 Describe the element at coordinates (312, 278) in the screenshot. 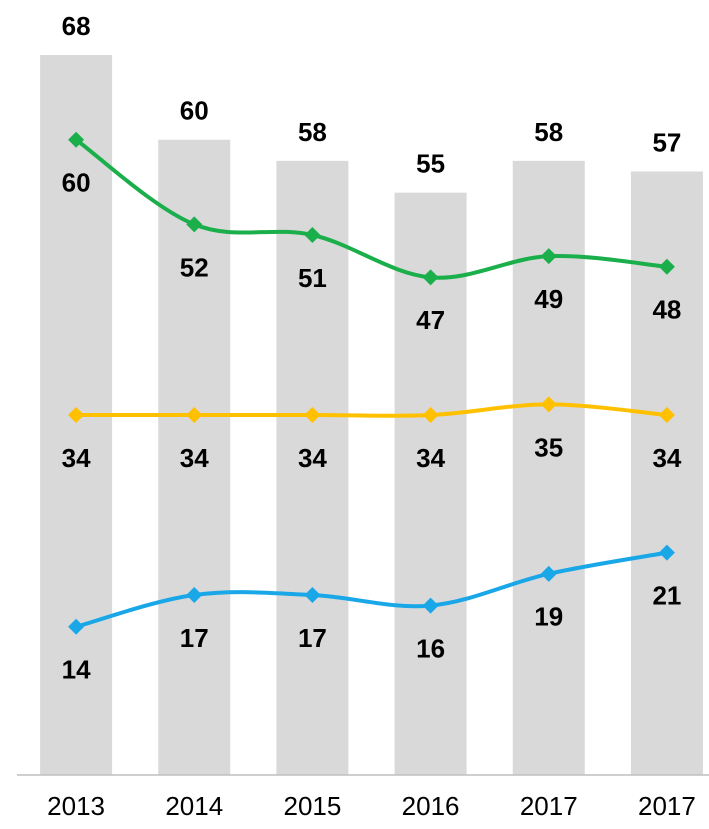

I see `line-label: 51` at that location.